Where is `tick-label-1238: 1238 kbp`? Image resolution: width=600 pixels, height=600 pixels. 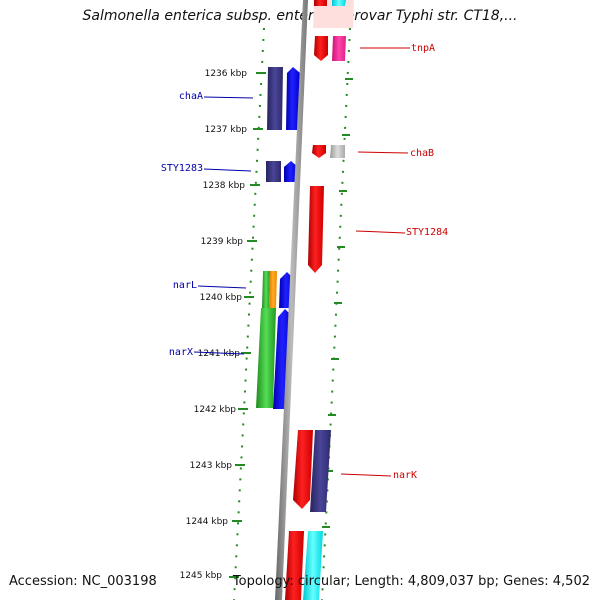
tick-label-1238: 1238 kbp is located at coordinates (224, 186).